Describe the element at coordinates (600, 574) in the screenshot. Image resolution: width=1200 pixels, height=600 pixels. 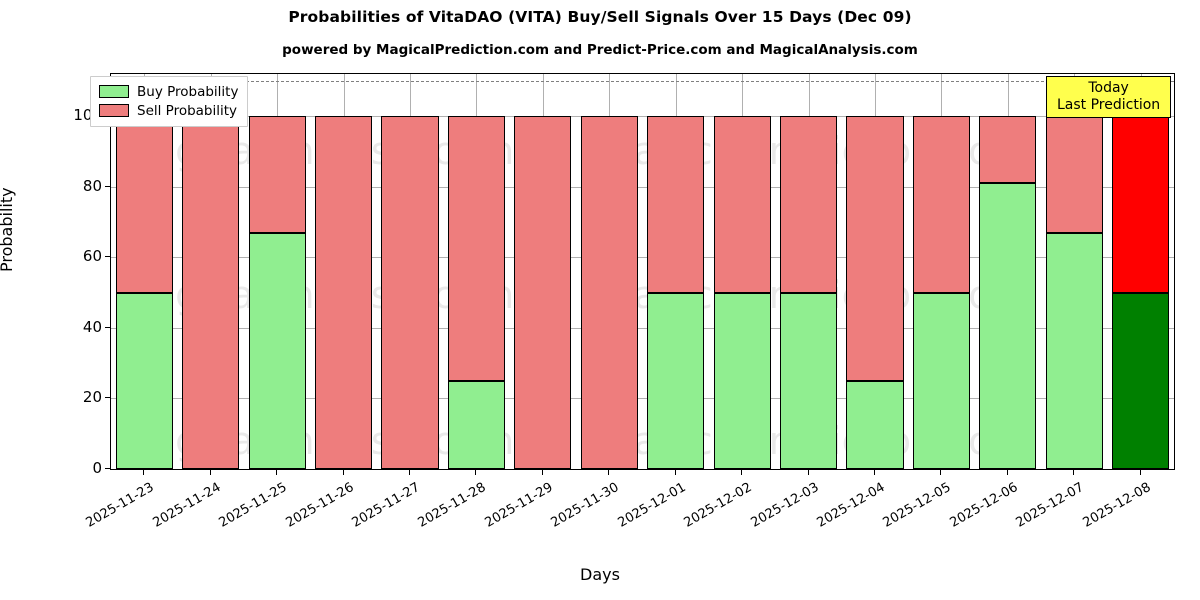
I see `x-axis-label: Days` at that location.